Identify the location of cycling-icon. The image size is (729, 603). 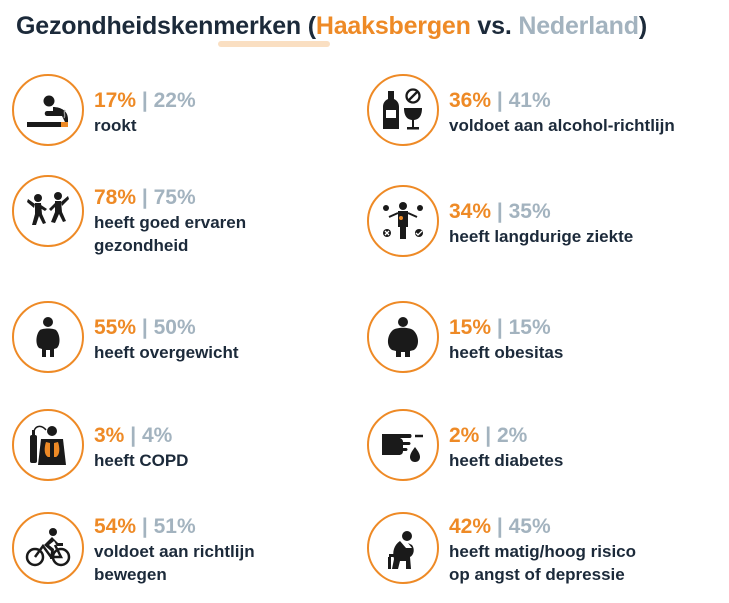
(48, 547).